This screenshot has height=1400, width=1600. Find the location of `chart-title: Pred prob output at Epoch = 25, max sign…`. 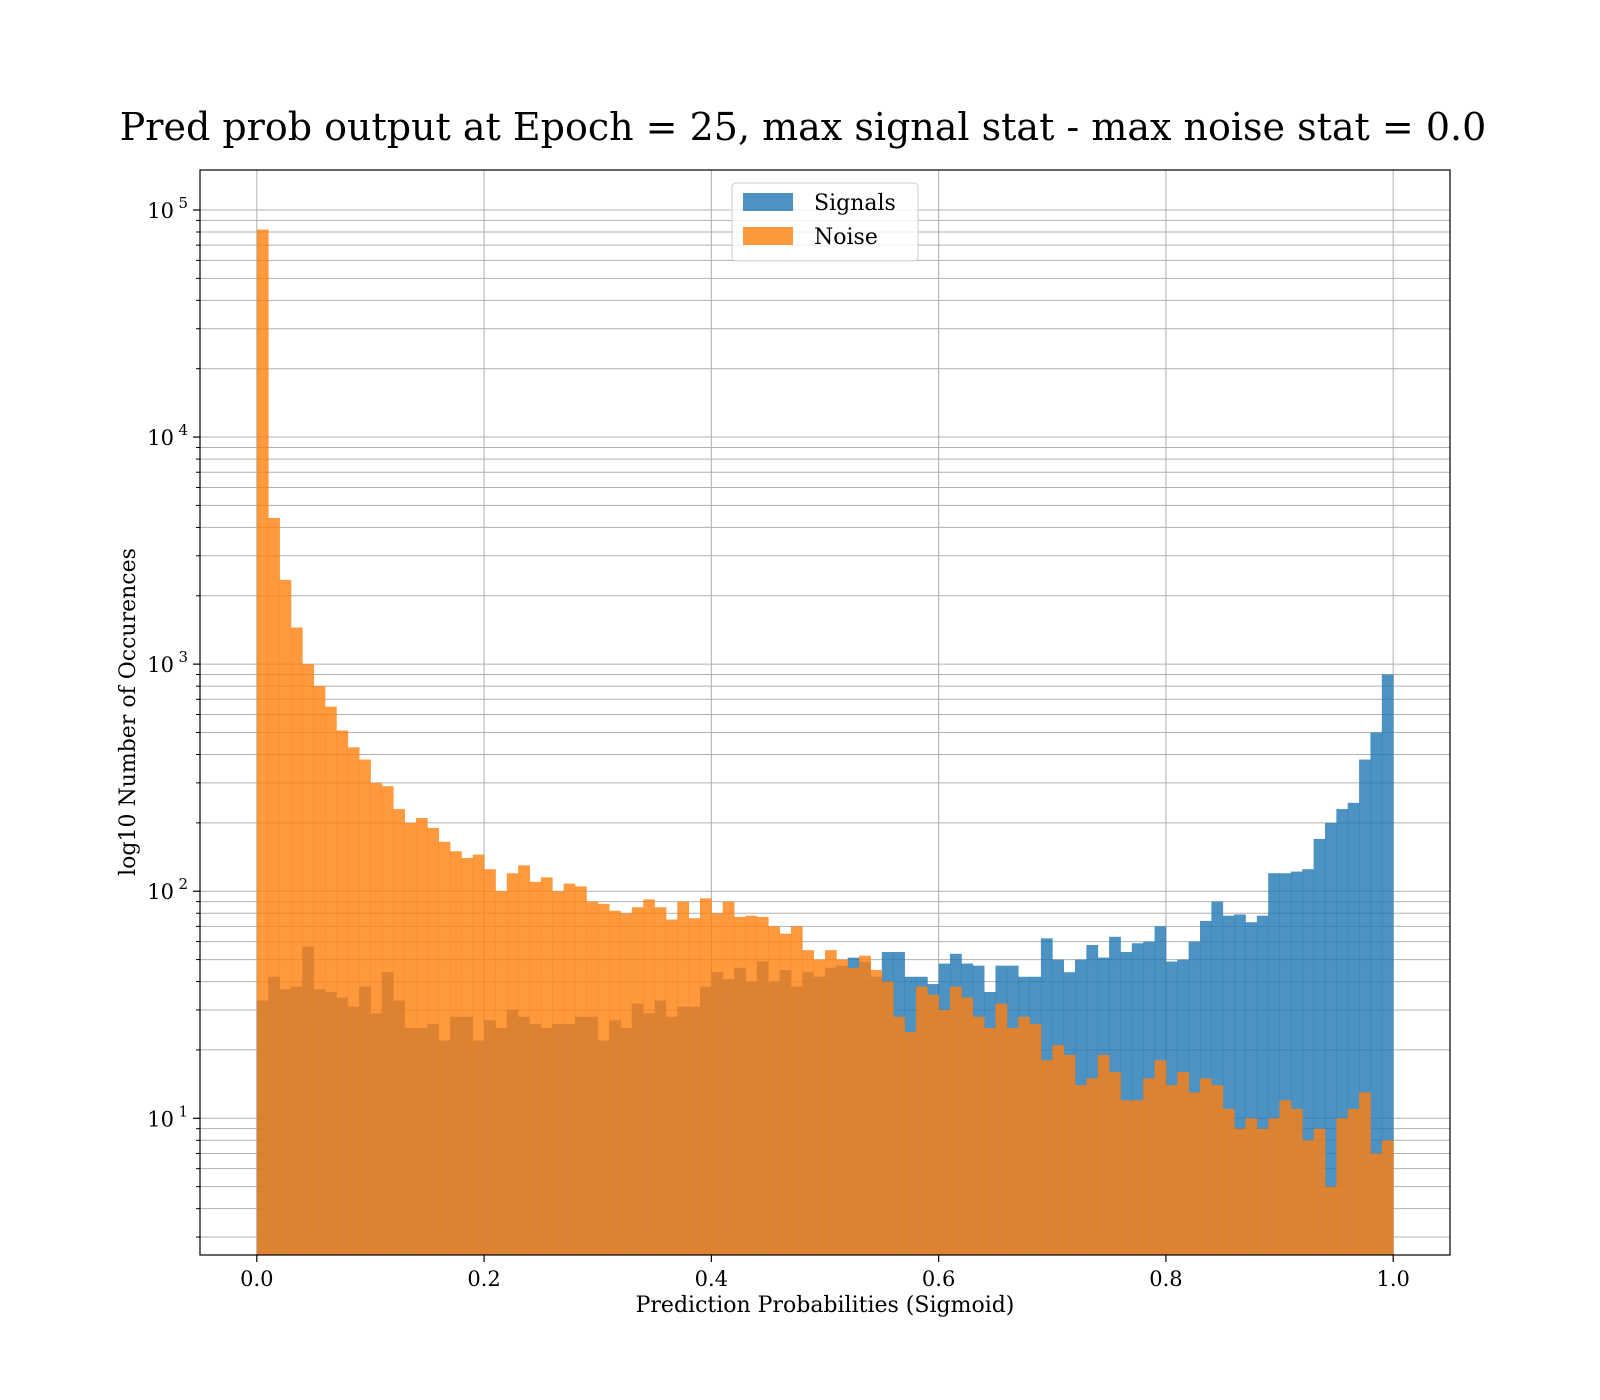

chart-title: Pred prob output at Epoch = 25, max sign… is located at coordinates (803, 127).